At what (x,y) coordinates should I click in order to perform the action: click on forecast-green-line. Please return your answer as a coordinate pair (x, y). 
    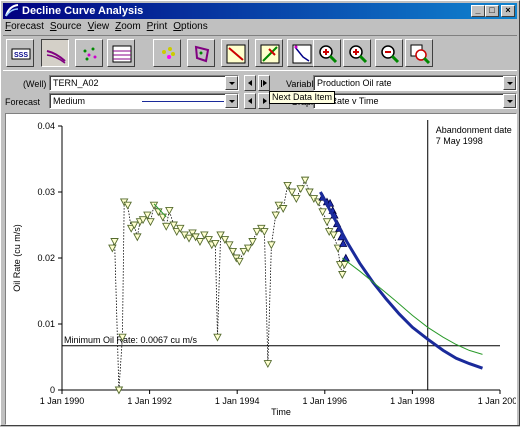
    Looking at the image, I should click on (412, 306).